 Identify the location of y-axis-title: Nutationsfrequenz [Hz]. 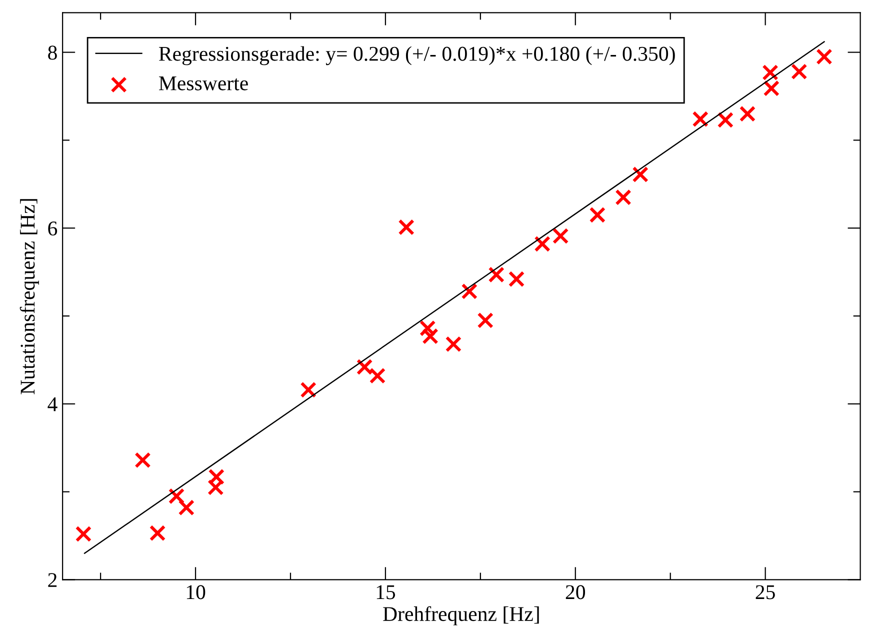
(29, 296).